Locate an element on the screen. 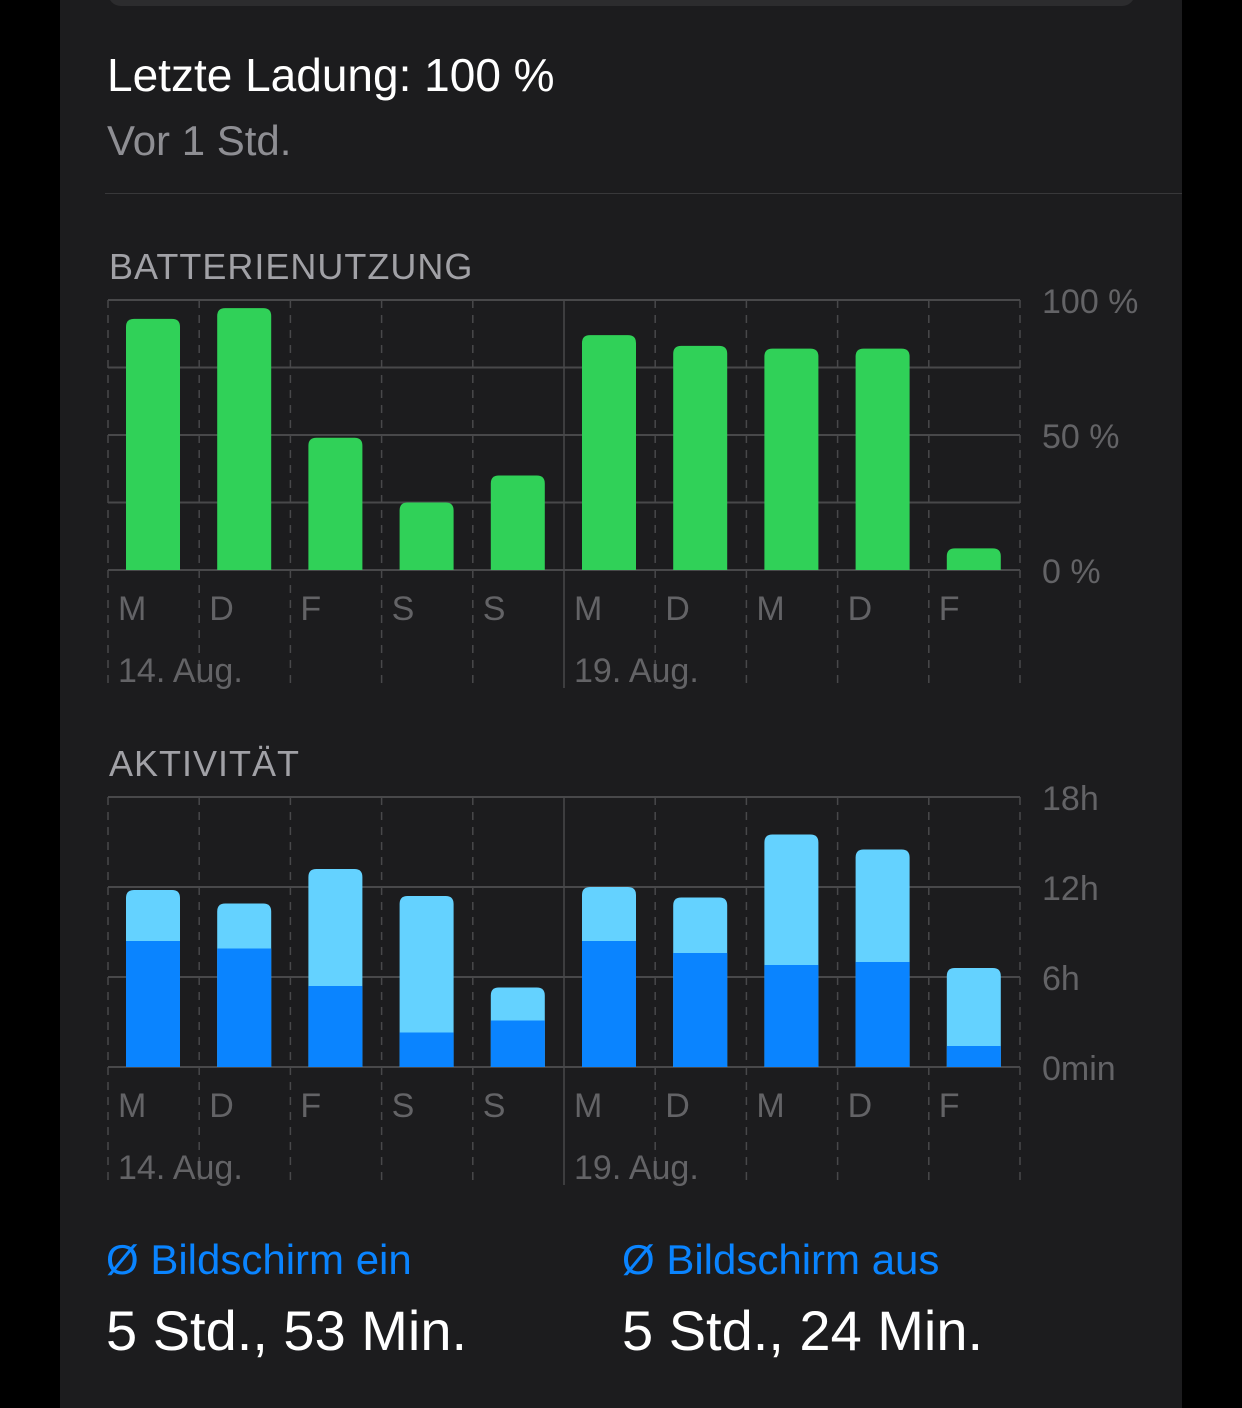 Image resolution: width=1242 pixels, height=1408 pixels. screen-off-label: Ø Bildschirm aus is located at coordinates (781, 1259).